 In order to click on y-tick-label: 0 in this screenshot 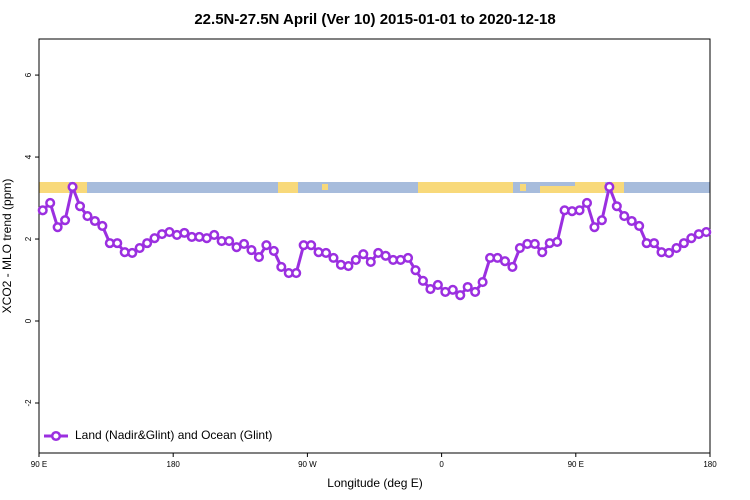, I will do `click(28, 320)`.